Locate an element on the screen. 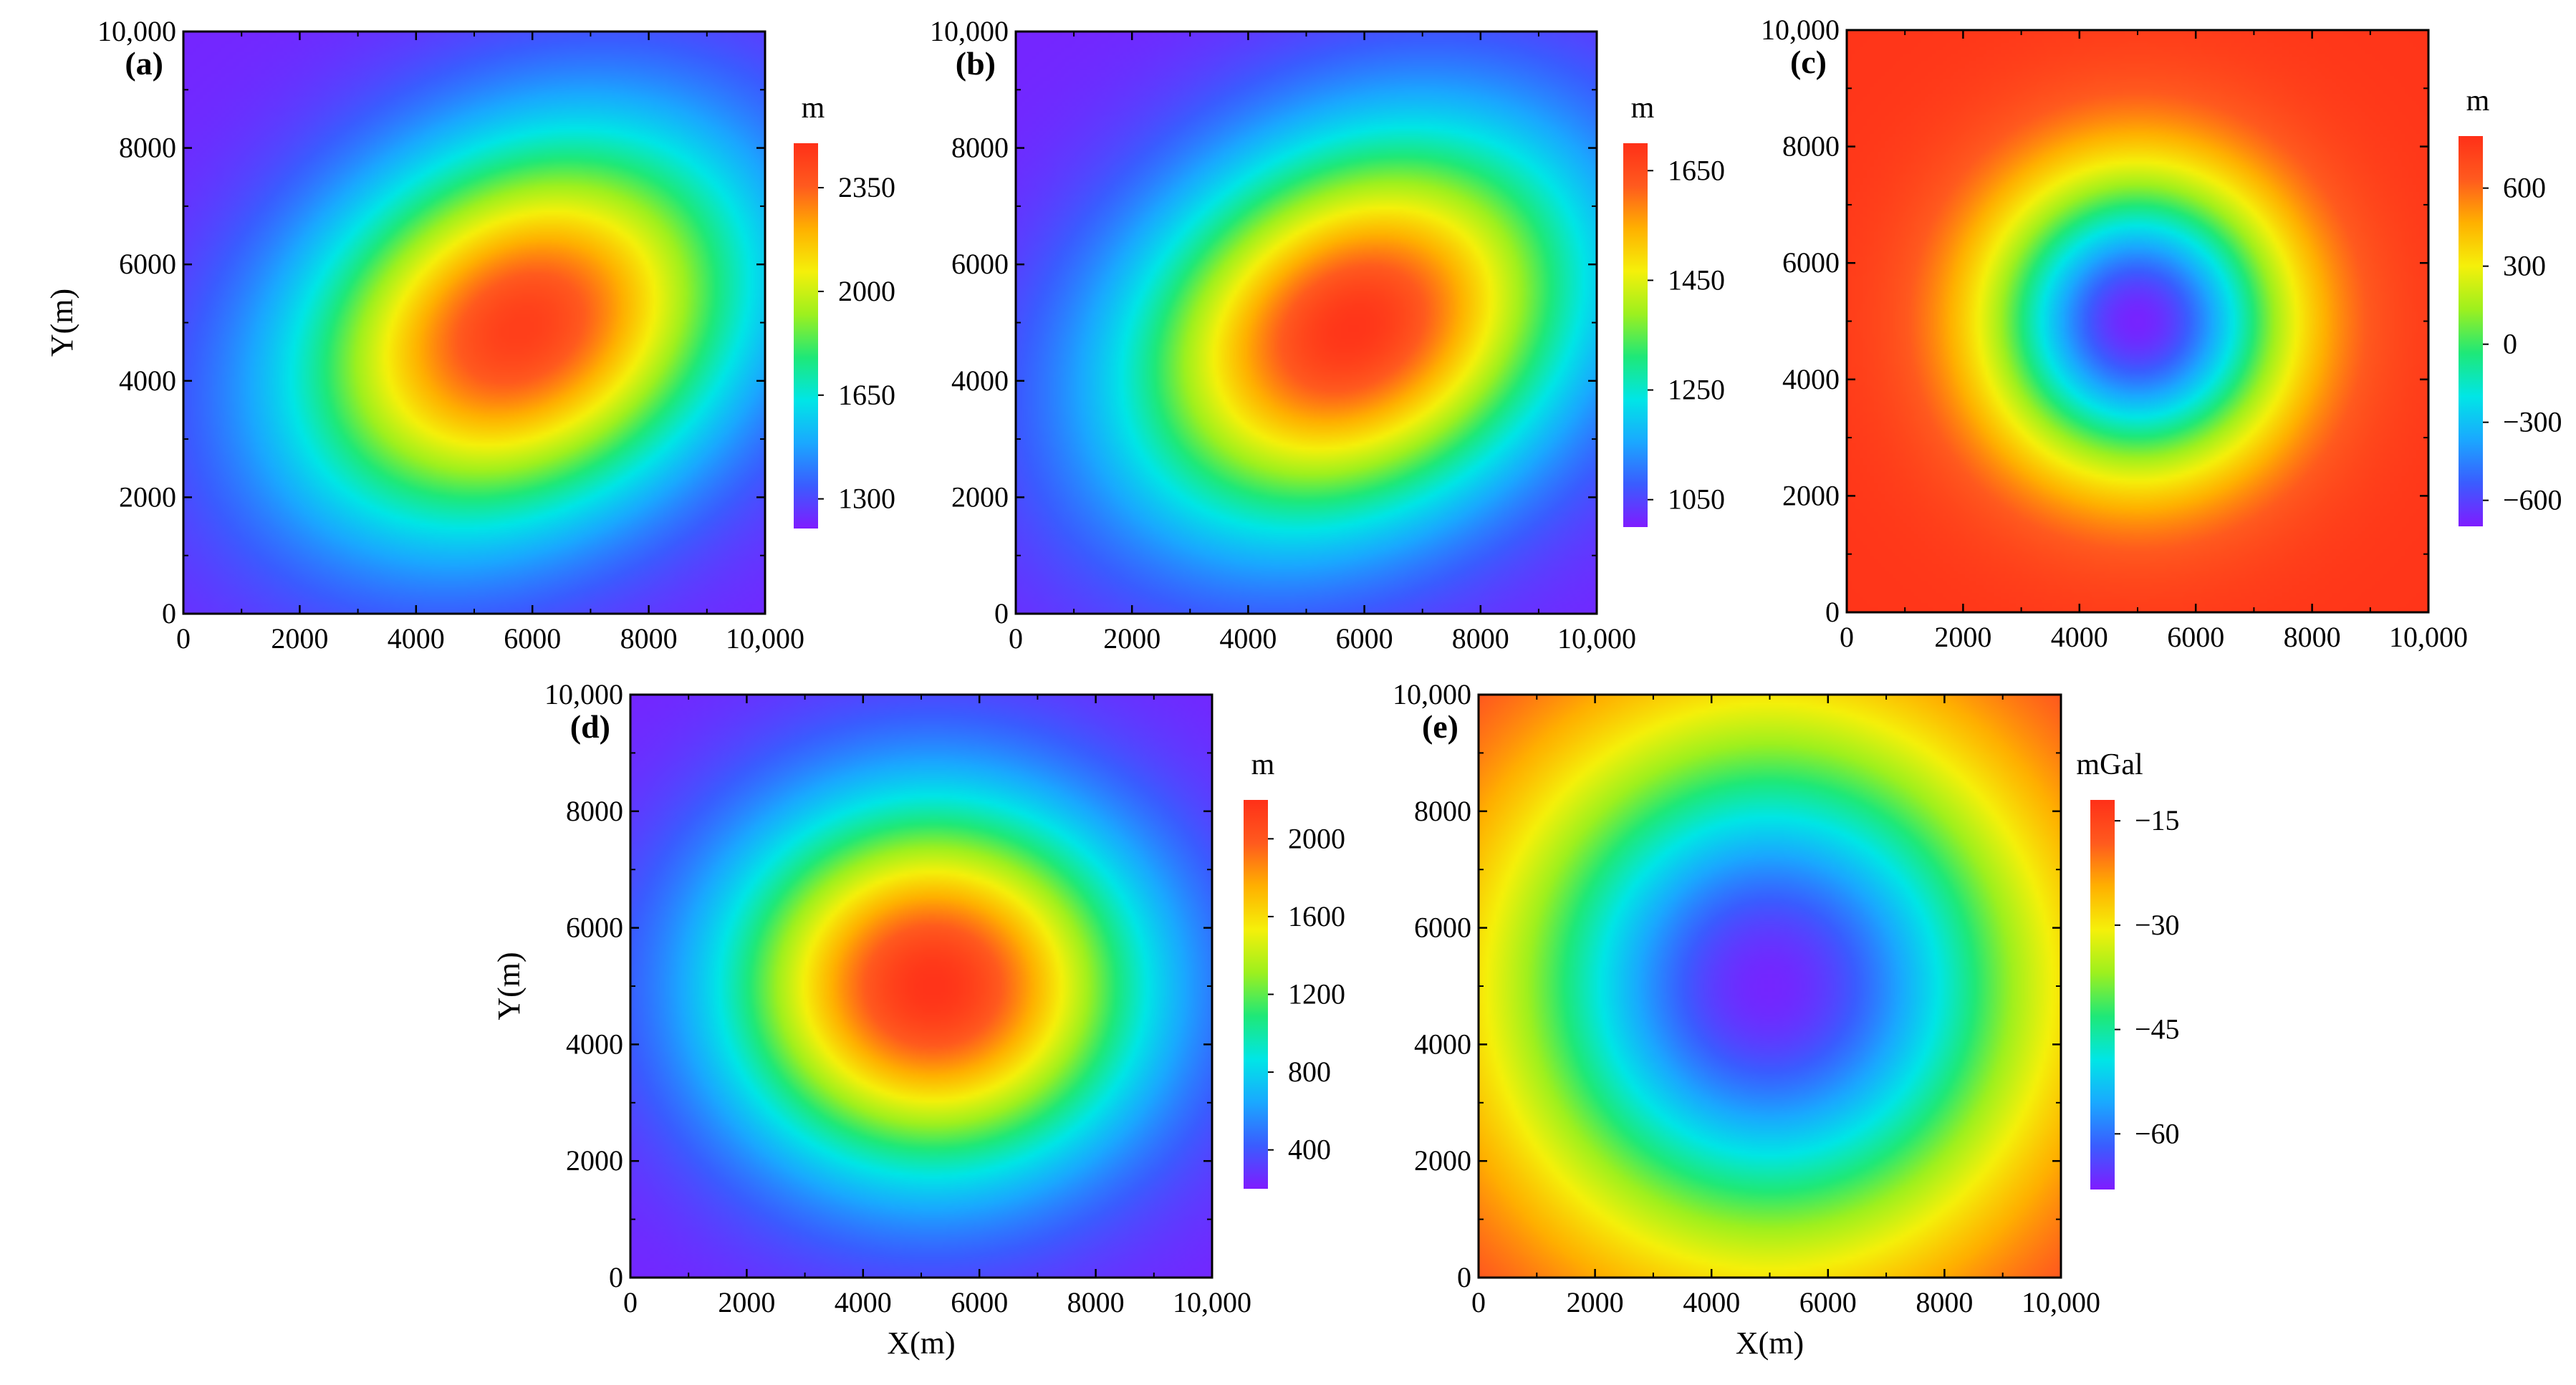 This screenshot has height=1385, width=2576. colorbar-tick-label: −60 is located at coordinates (2158, 1133).